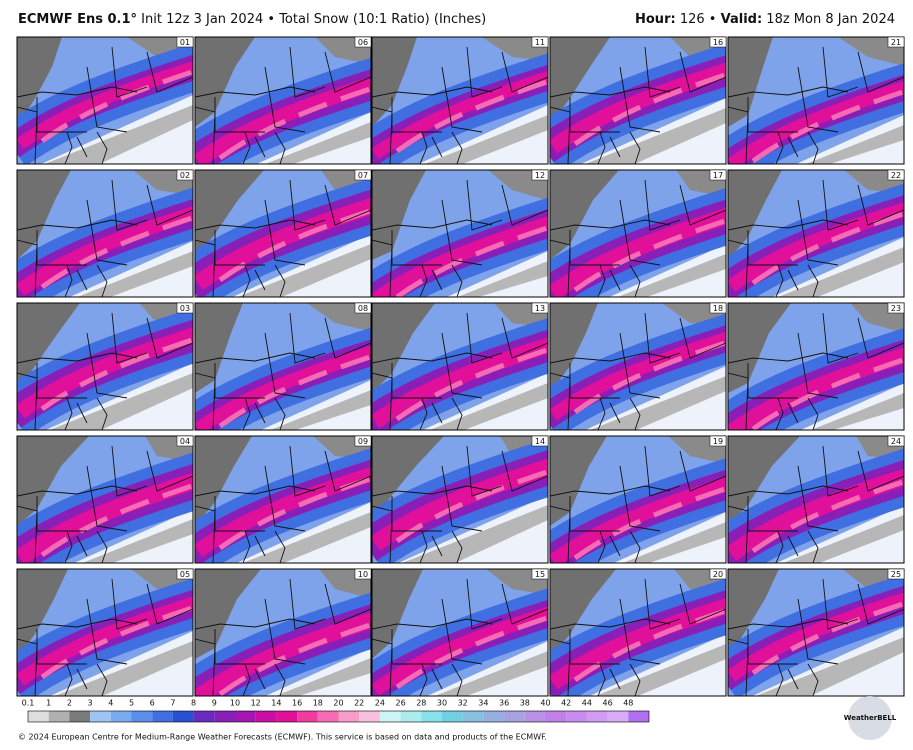 The width and height of the screenshot is (913, 750). I want to click on member-label: 24, so click(896, 441).